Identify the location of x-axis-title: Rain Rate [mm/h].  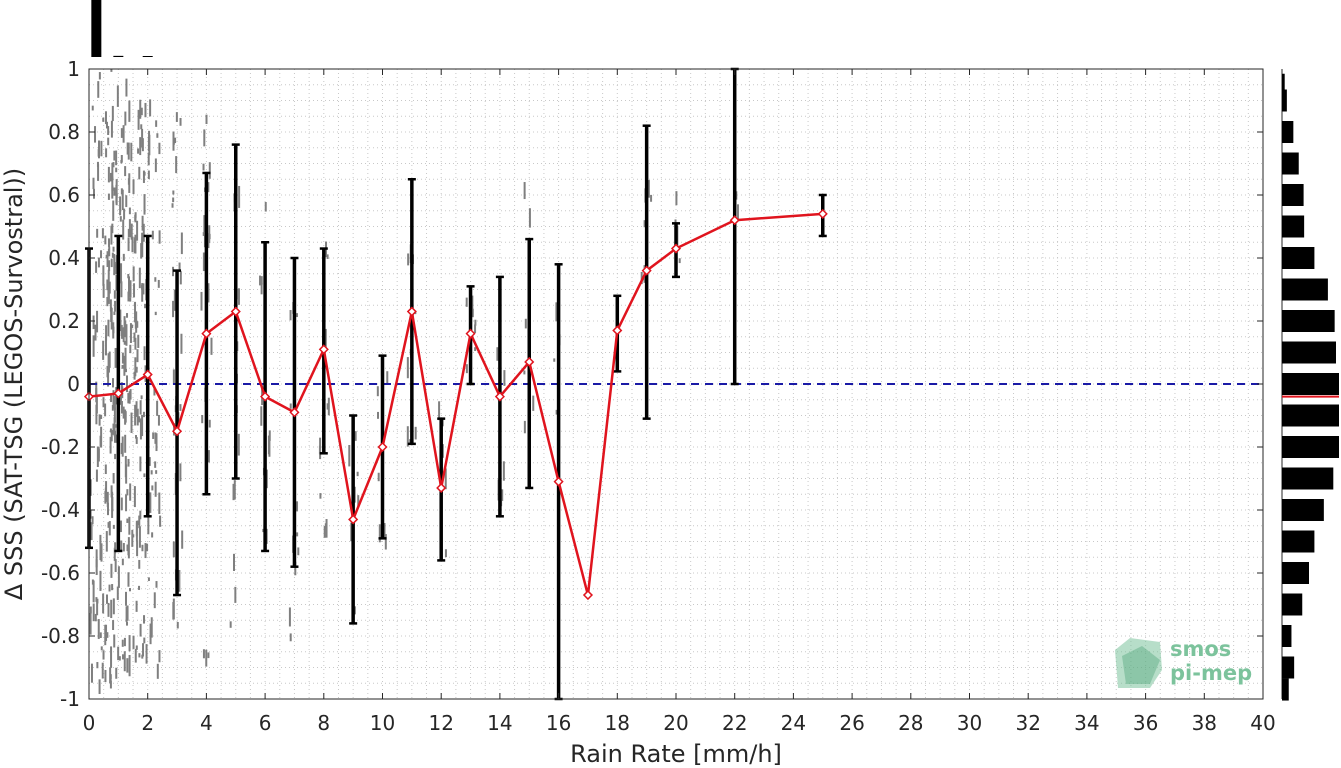
(676, 754).